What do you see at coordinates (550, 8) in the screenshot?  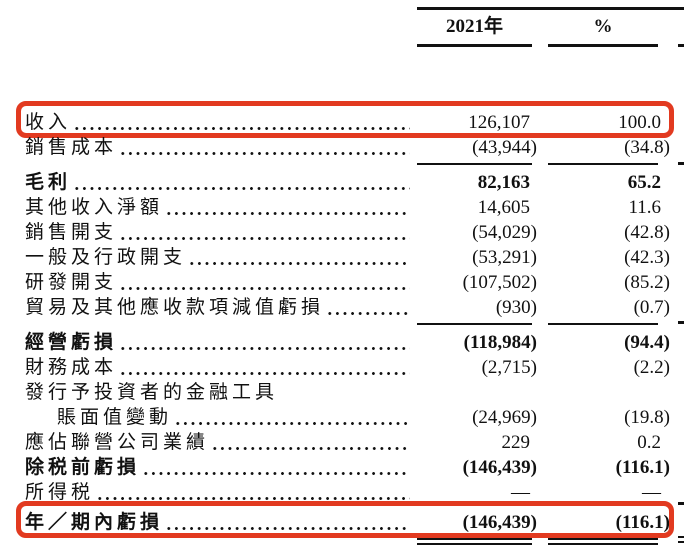 I see `table-top-rule` at bounding box center [550, 8].